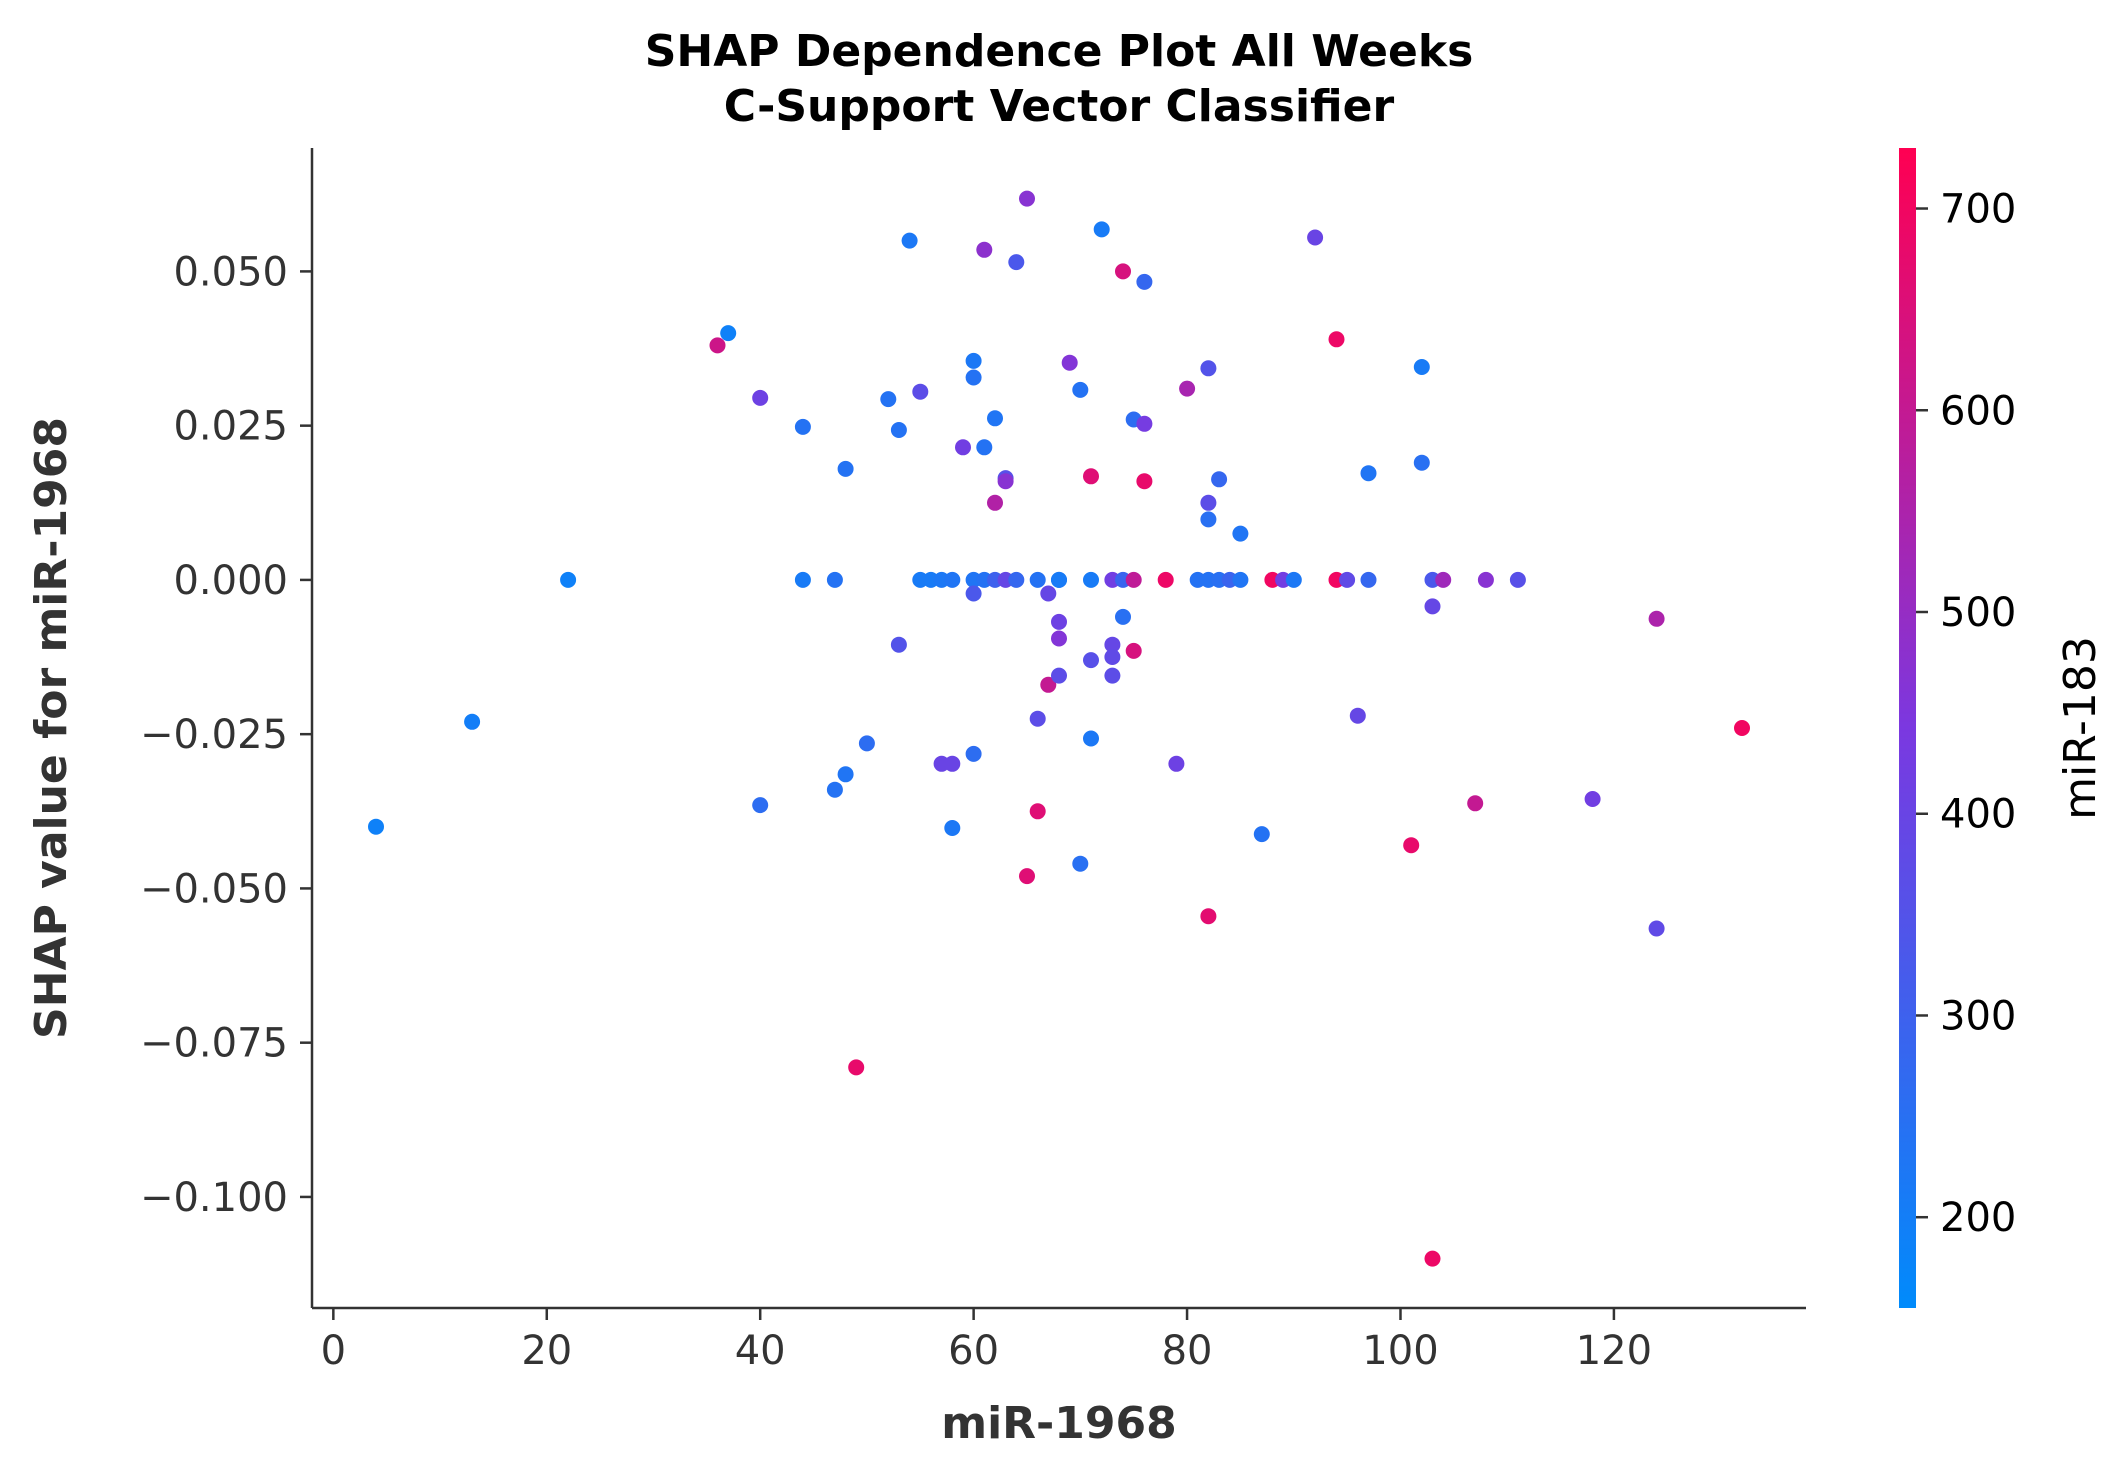 The image size is (2119, 1472). What do you see at coordinates (1966, 714) in the screenshot?
I see `colorbar-ticks: 200 300 400 500 600 700` at bounding box center [1966, 714].